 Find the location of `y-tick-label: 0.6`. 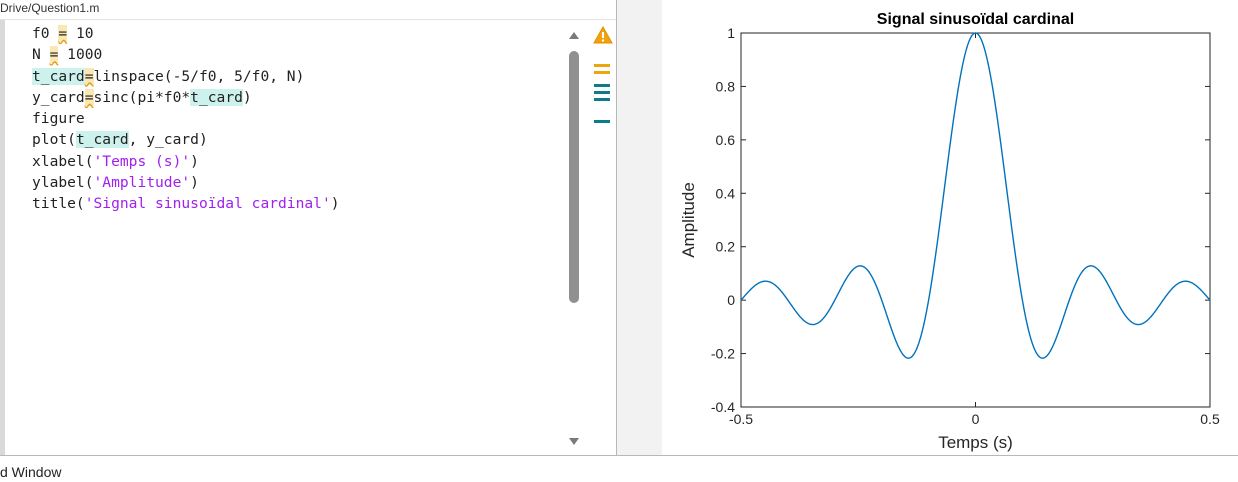

y-tick-label: 0.6 is located at coordinates (726, 140).